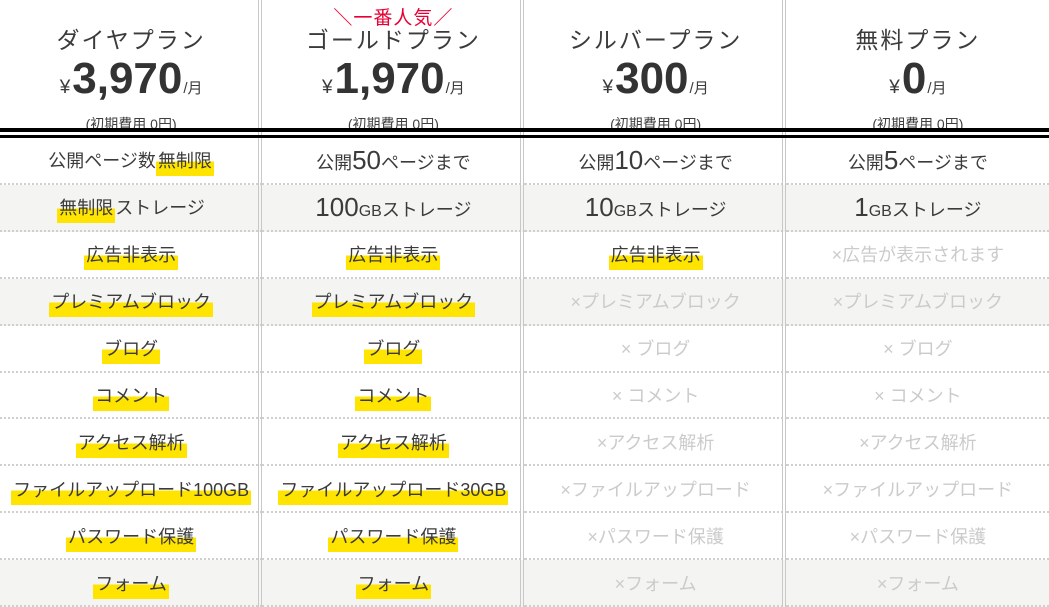  I want to click on text-segment: 5, so click(891, 159).